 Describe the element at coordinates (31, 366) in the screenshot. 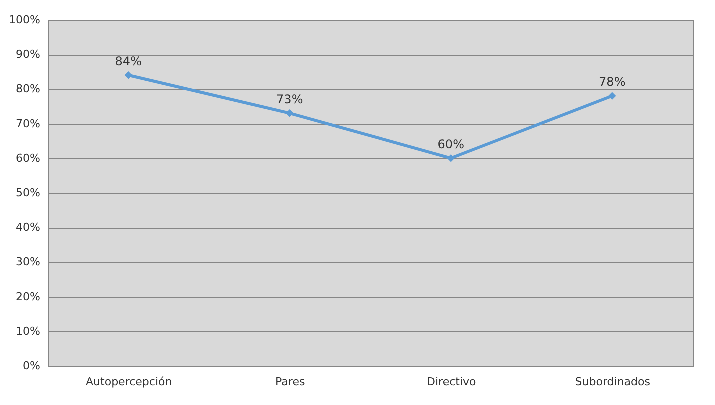

I see `y-tick-label: 0%` at that location.